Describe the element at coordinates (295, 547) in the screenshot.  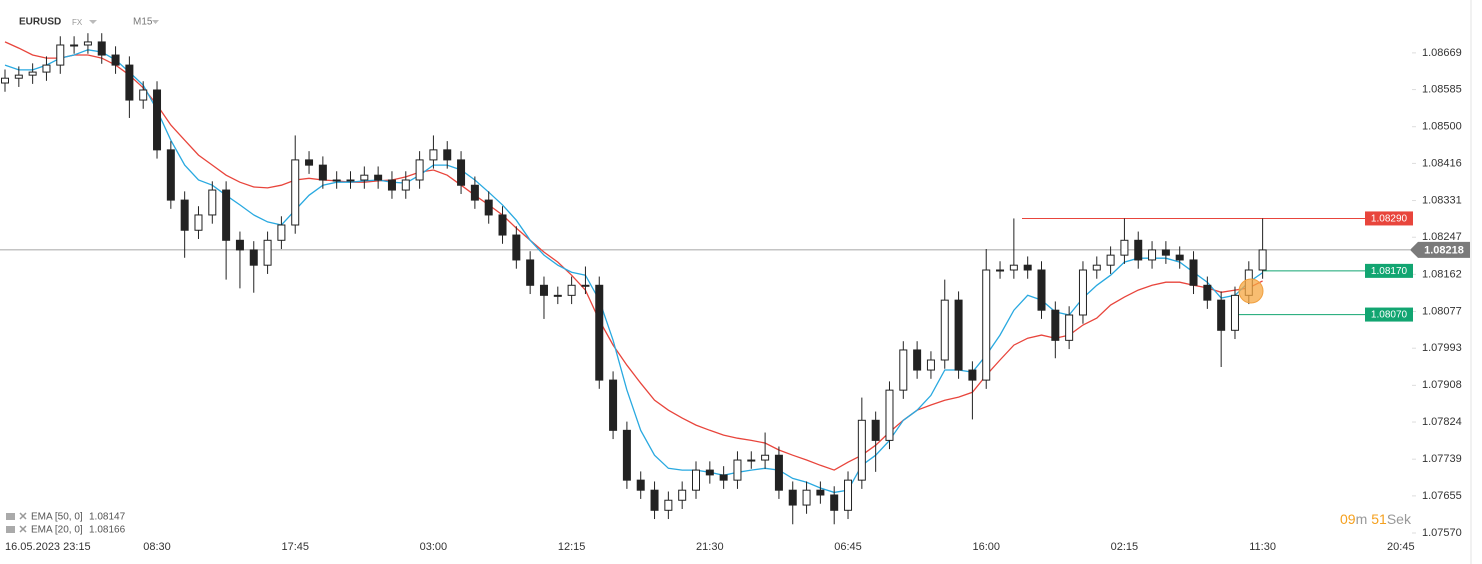
I see `x-tick-label: 17:45` at that location.